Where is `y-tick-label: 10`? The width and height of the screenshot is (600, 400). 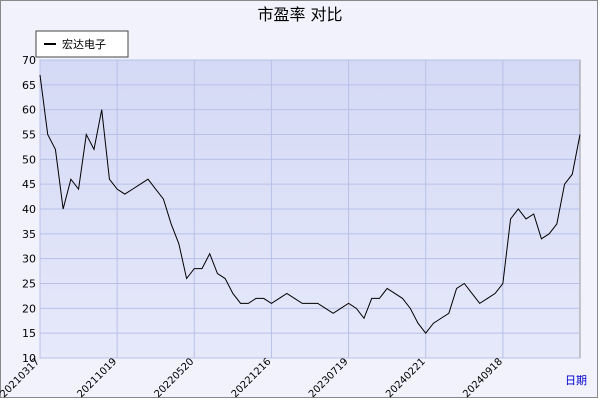
y-tick-label: 10 is located at coordinates (29, 358).